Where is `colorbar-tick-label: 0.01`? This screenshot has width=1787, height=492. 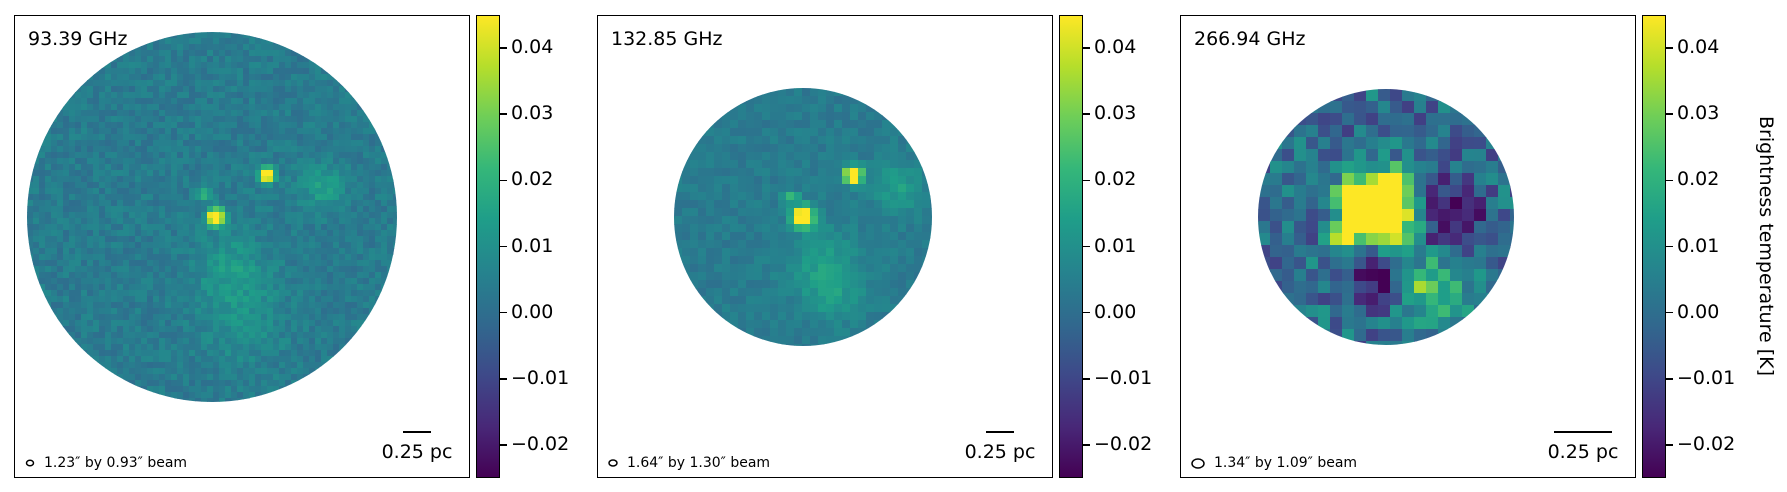 colorbar-tick-label: 0.01 is located at coordinates (1115, 245).